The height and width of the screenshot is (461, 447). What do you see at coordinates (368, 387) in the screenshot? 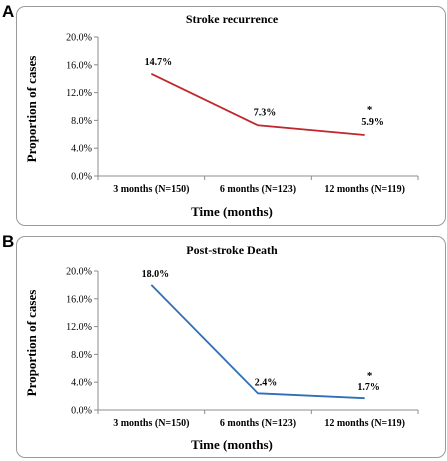
I see `chart-b-data-label: 1.7%` at bounding box center [368, 387].